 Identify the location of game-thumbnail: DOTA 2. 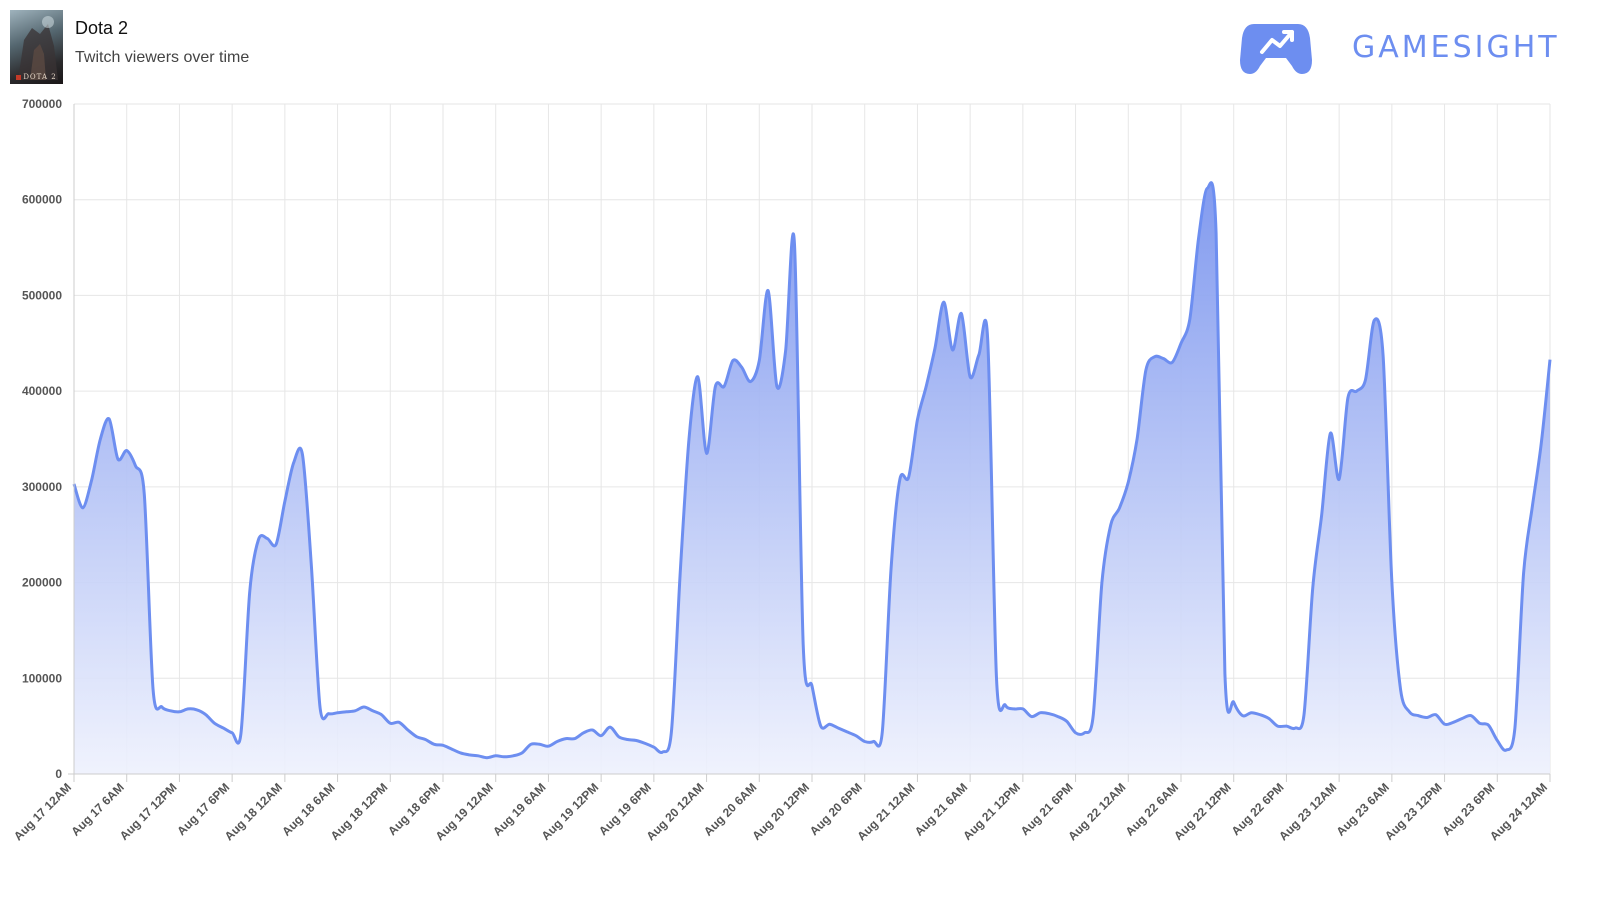
(36, 47).